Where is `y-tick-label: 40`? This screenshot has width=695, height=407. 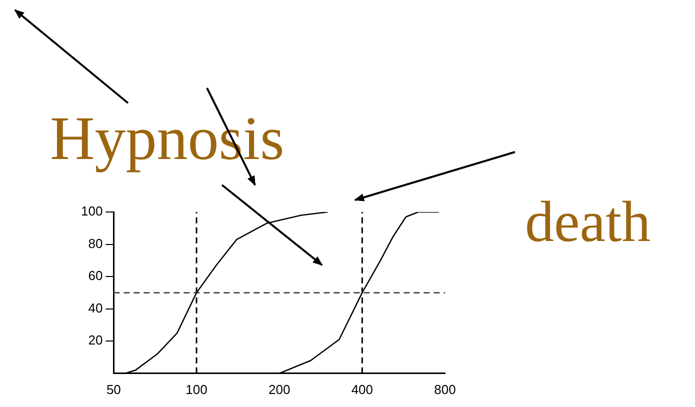 y-tick-label: 40 is located at coordinates (95, 308).